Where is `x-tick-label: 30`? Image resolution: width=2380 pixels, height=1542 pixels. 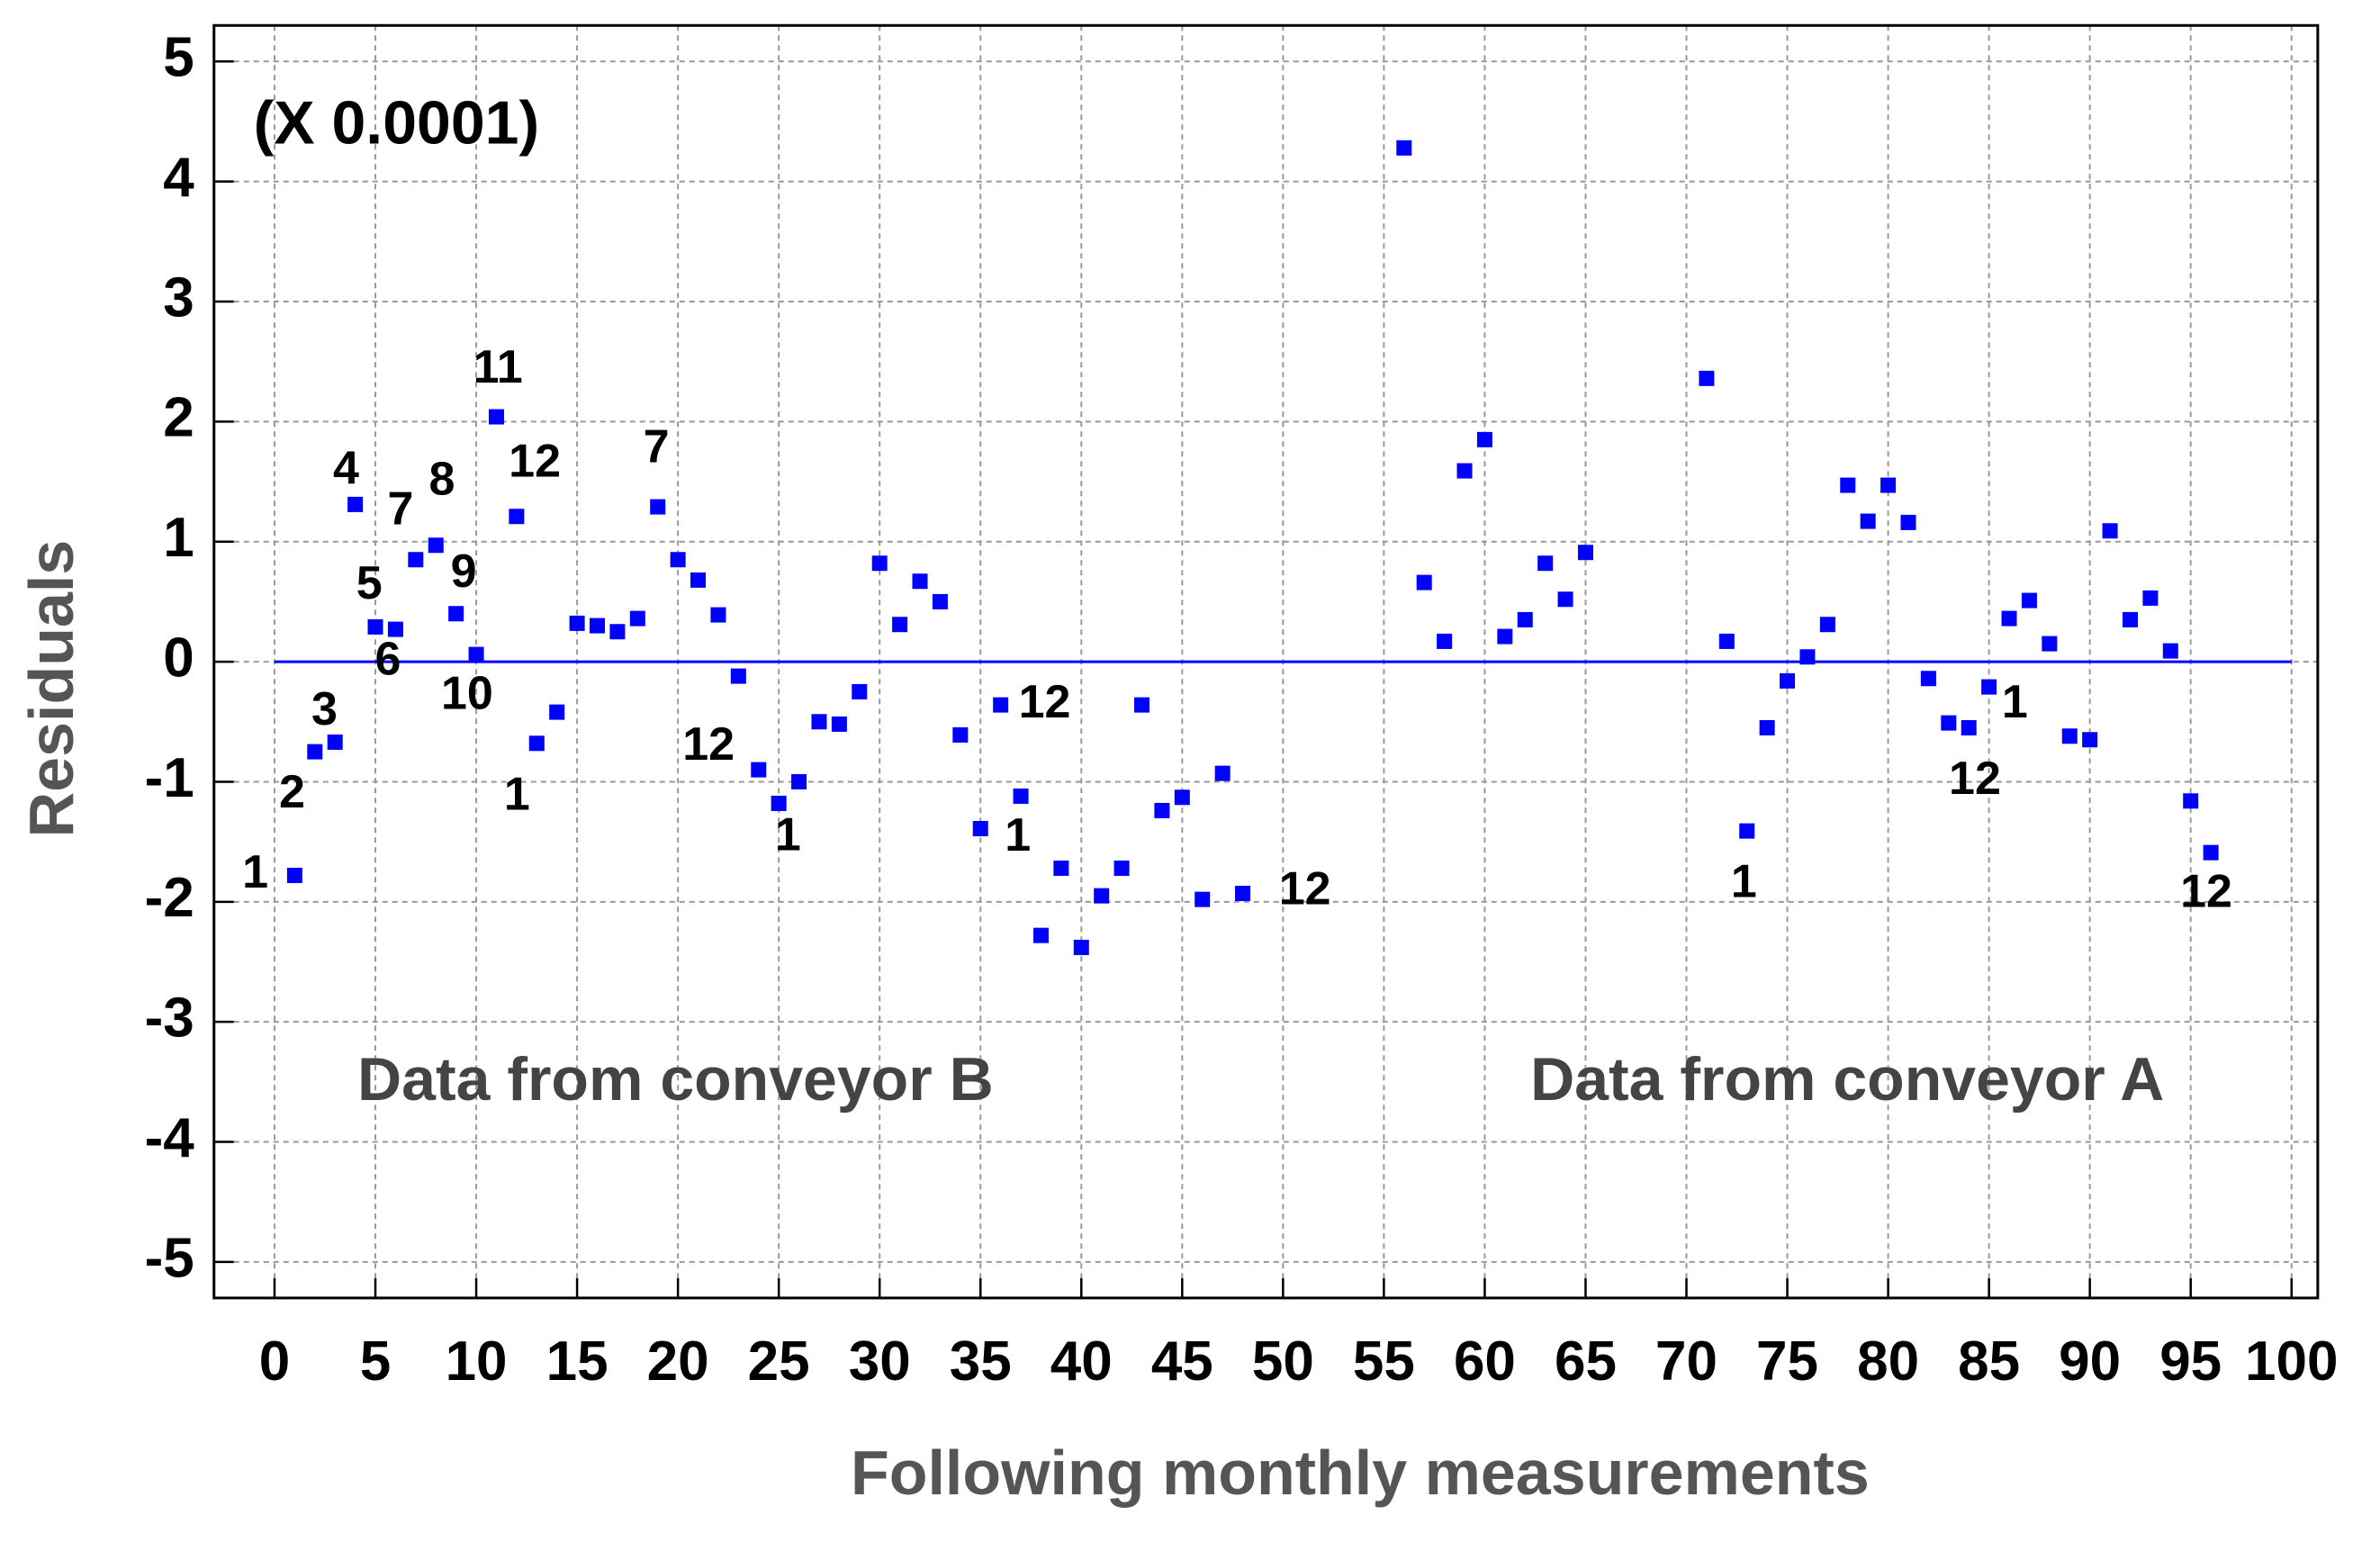
x-tick-label: 30 is located at coordinates (880, 1361).